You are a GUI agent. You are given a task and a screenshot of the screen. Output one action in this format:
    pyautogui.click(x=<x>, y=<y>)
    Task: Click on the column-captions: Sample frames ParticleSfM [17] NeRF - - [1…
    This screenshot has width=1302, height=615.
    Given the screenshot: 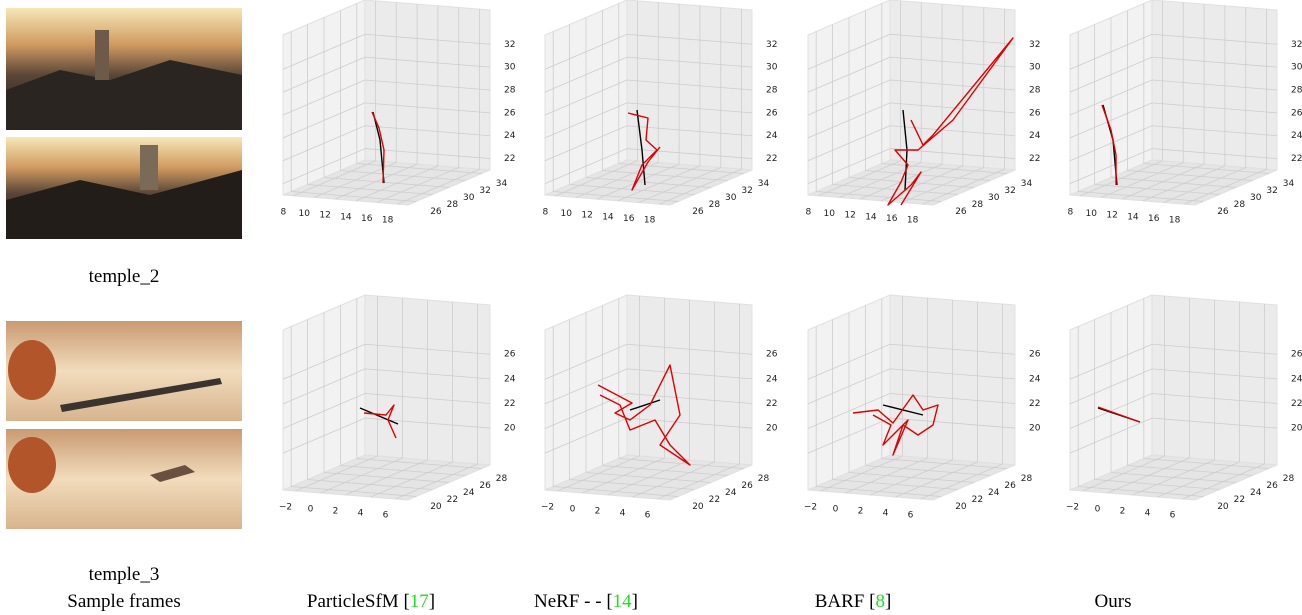 What is the action you would take?
    pyautogui.click(x=599, y=601)
    